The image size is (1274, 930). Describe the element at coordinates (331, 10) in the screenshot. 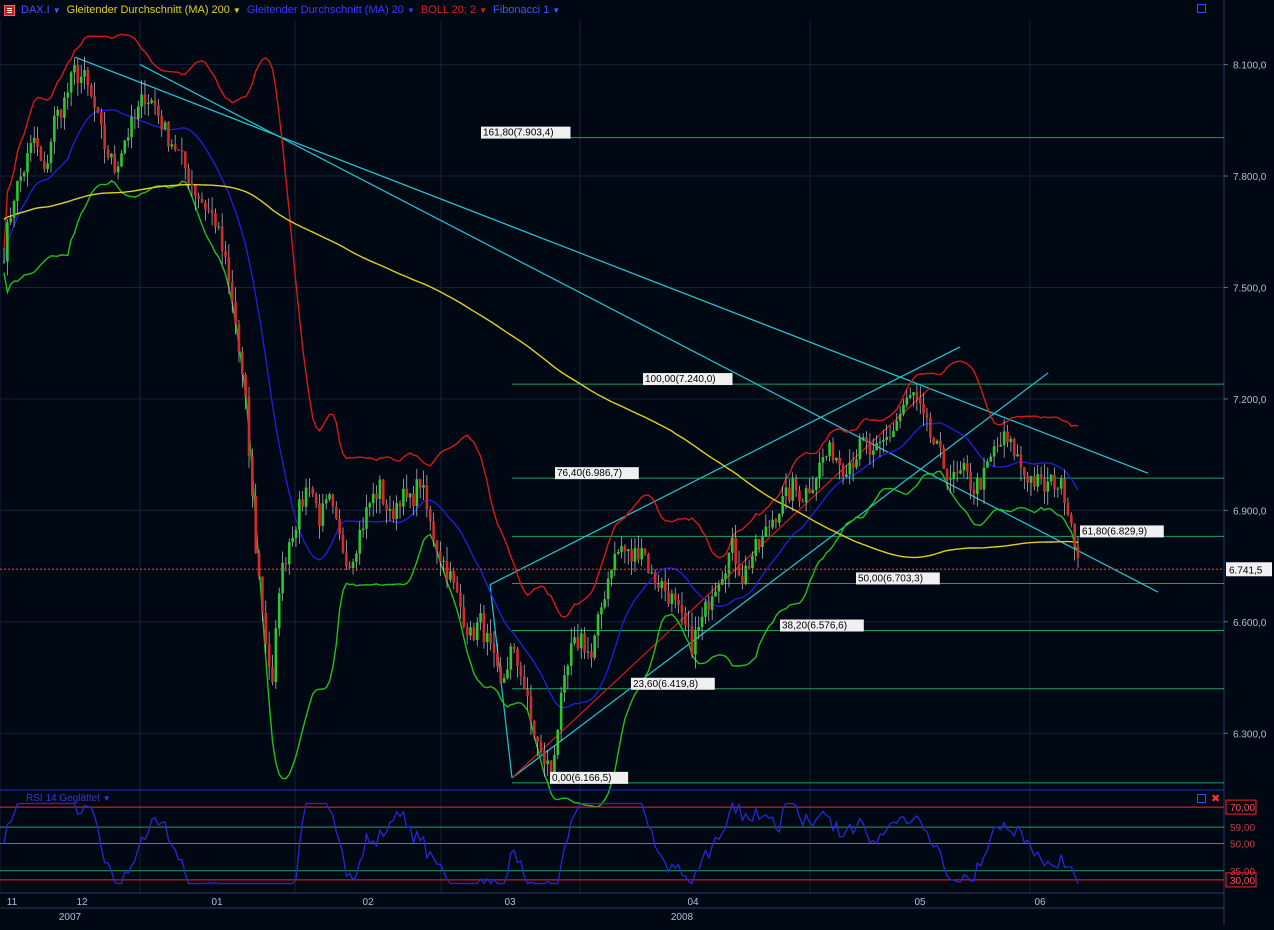

I see `legend-ma20: Gleitender Durchschnitt (MA) 20 ▼` at that location.